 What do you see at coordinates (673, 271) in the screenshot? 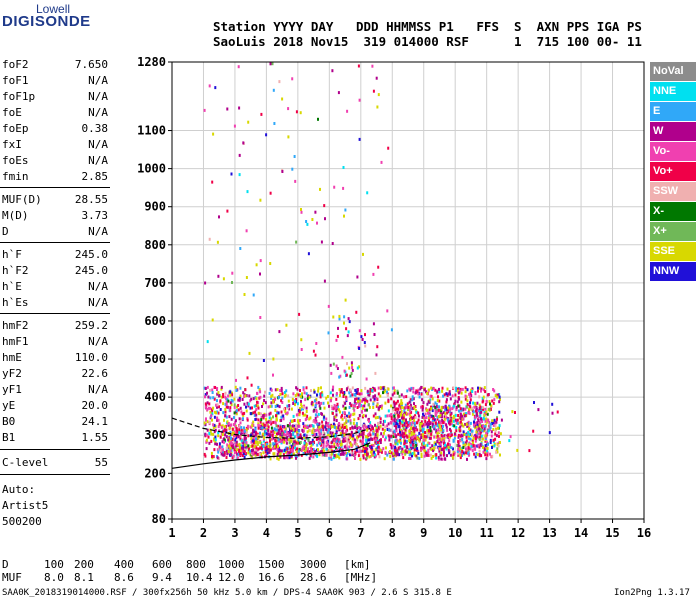
I see `legend-item: NNW` at bounding box center [673, 271].